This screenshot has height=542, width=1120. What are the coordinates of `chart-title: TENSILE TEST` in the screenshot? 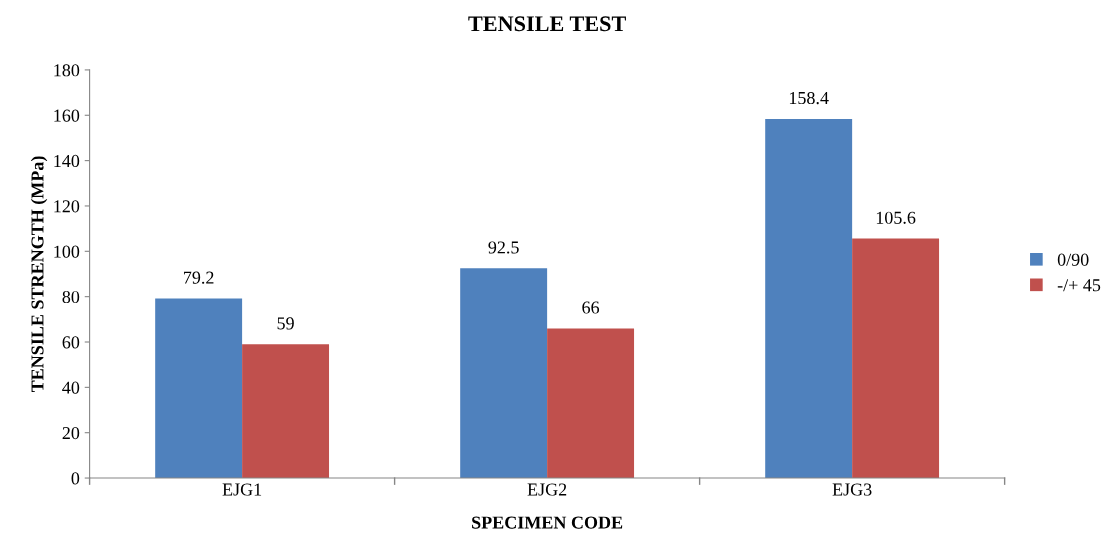 It's located at (547, 24).